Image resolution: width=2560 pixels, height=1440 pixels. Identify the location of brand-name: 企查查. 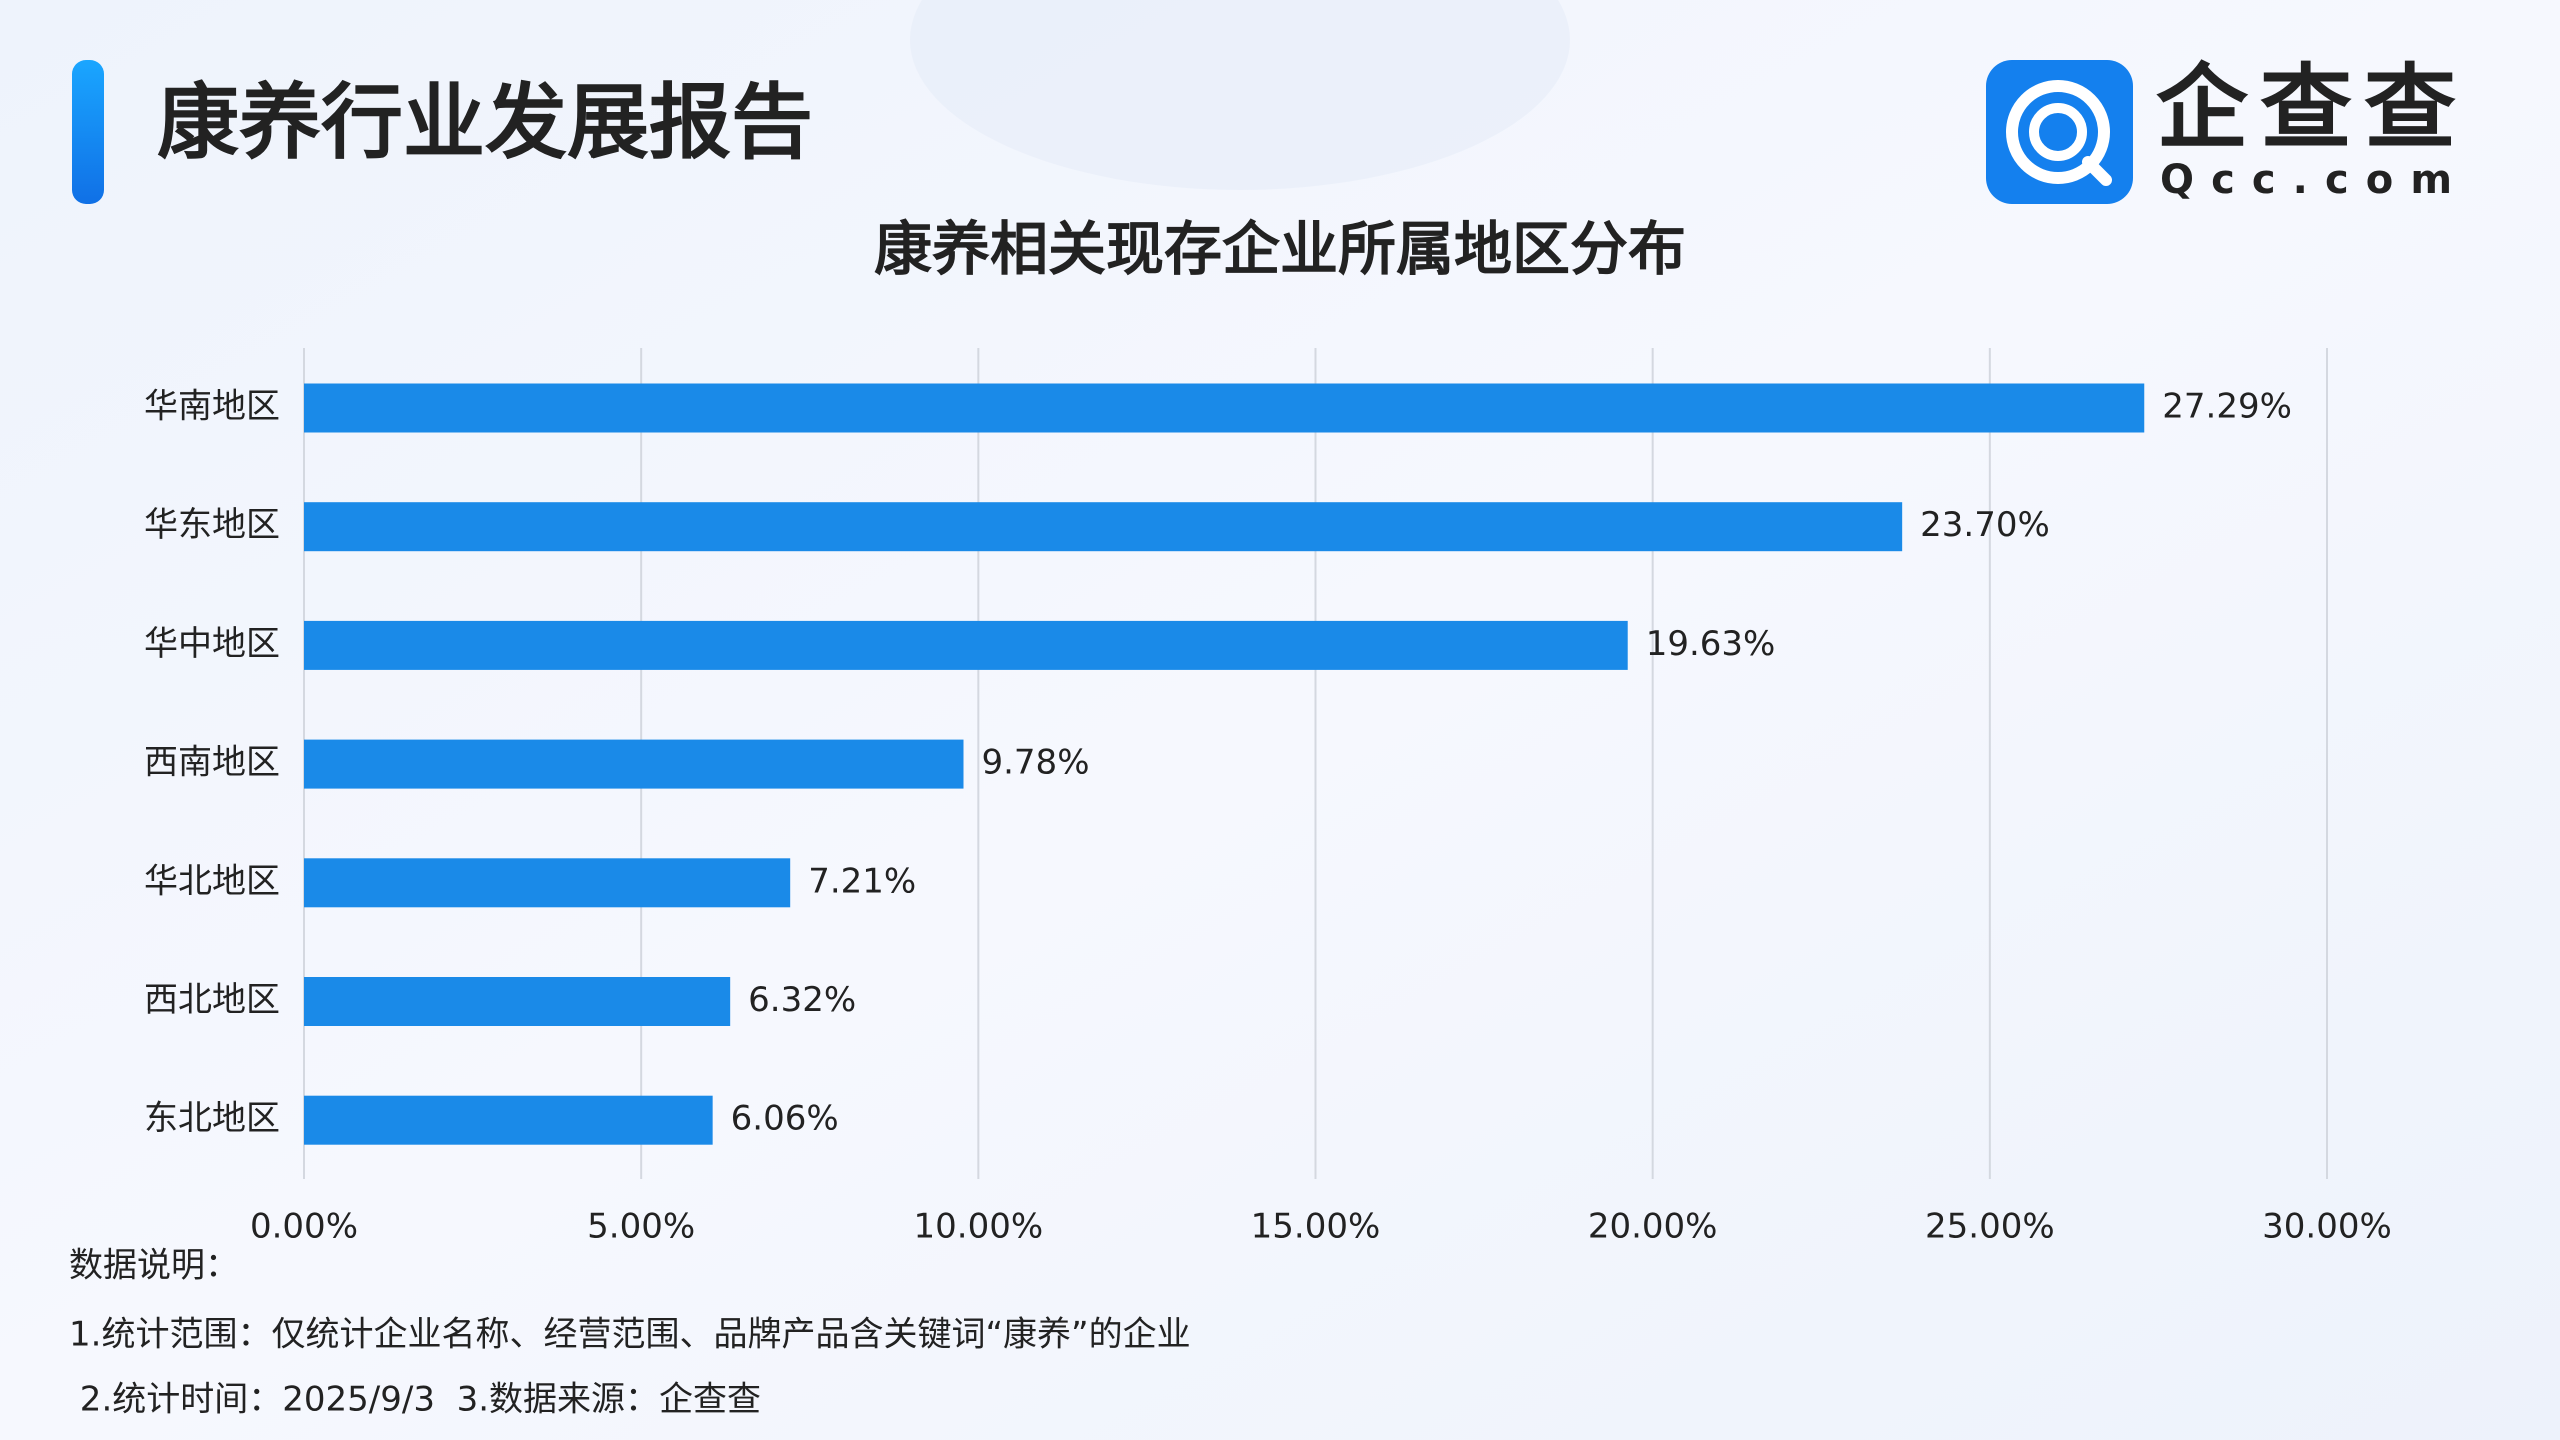
(2306, 107).